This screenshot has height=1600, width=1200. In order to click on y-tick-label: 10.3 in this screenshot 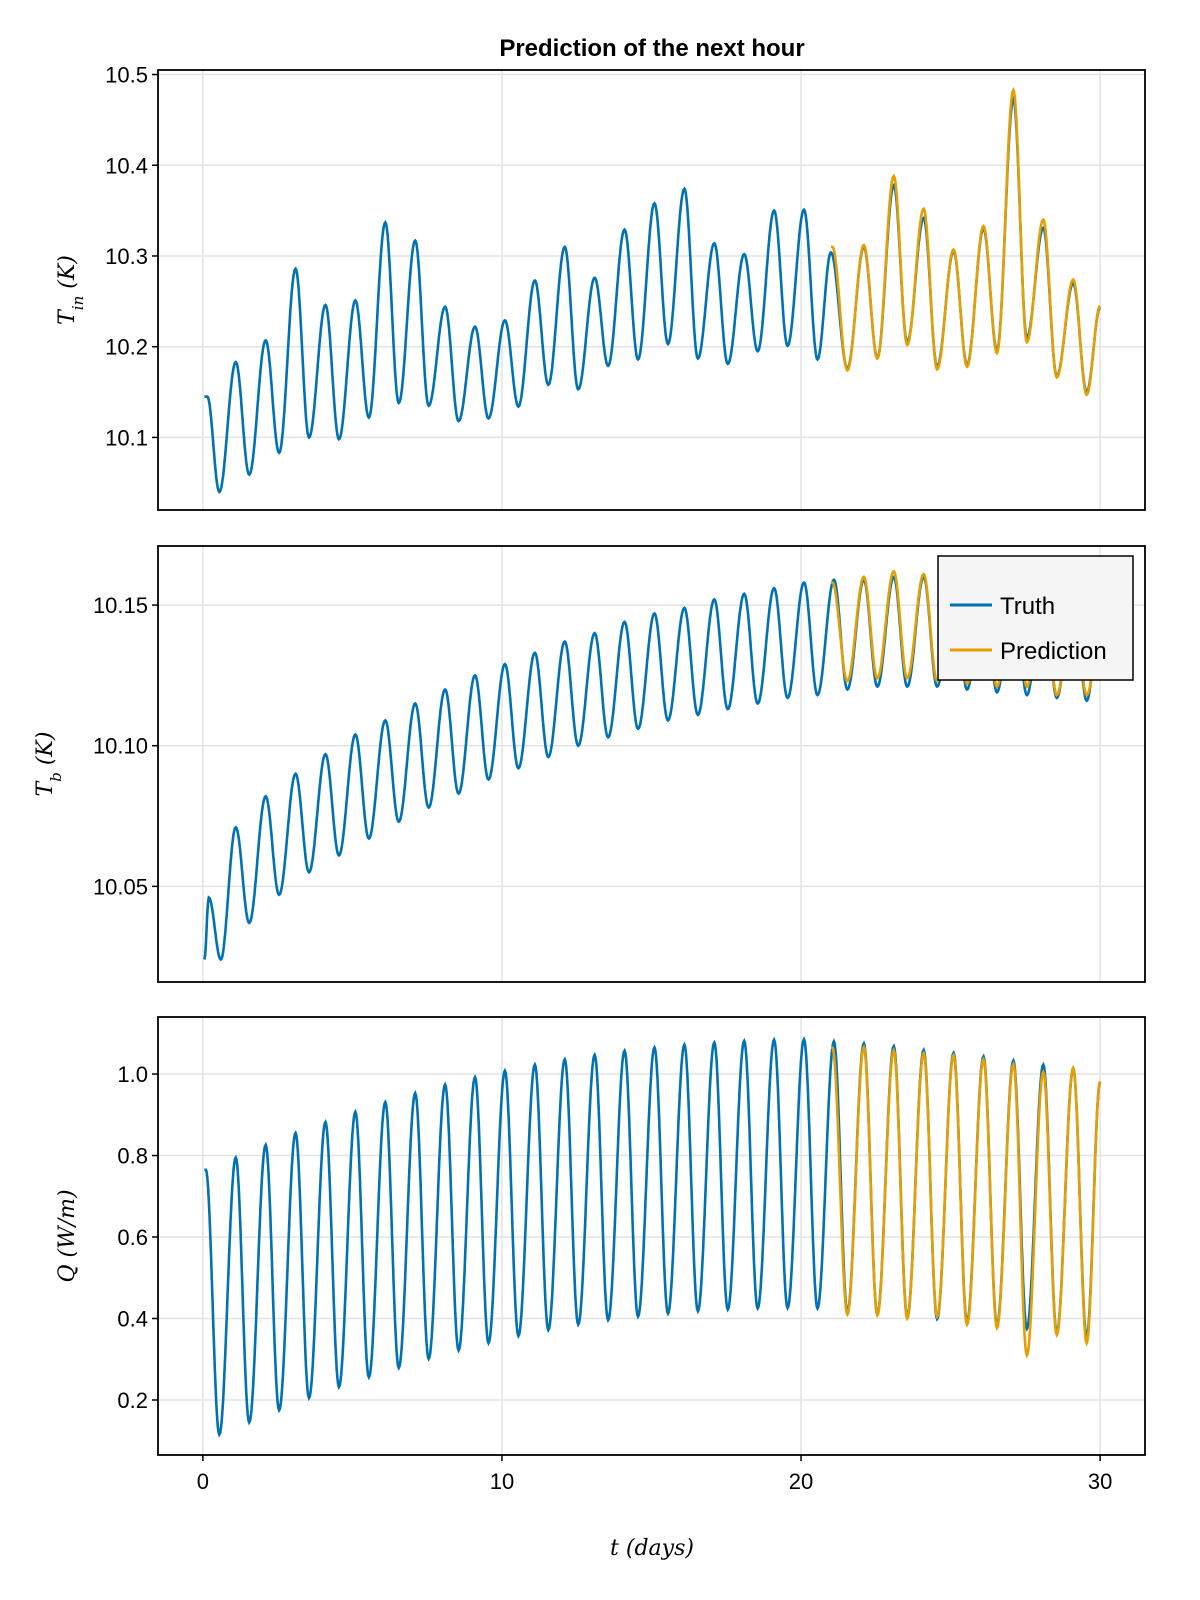, I will do `click(126, 256)`.